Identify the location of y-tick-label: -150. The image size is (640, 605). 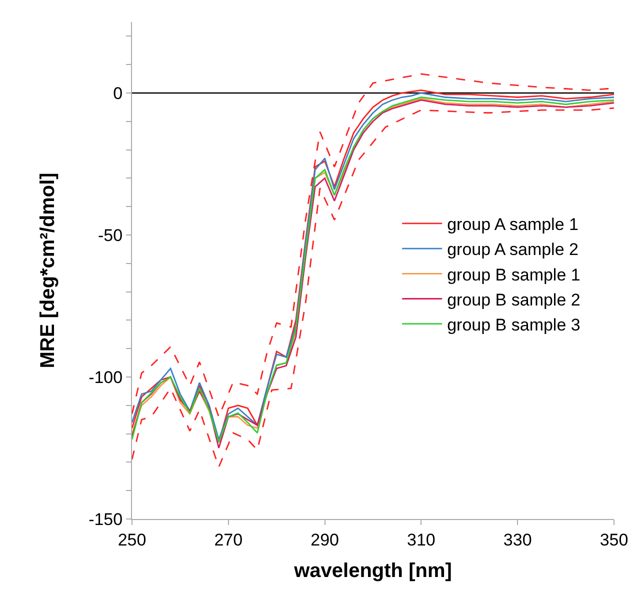
(105, 519).